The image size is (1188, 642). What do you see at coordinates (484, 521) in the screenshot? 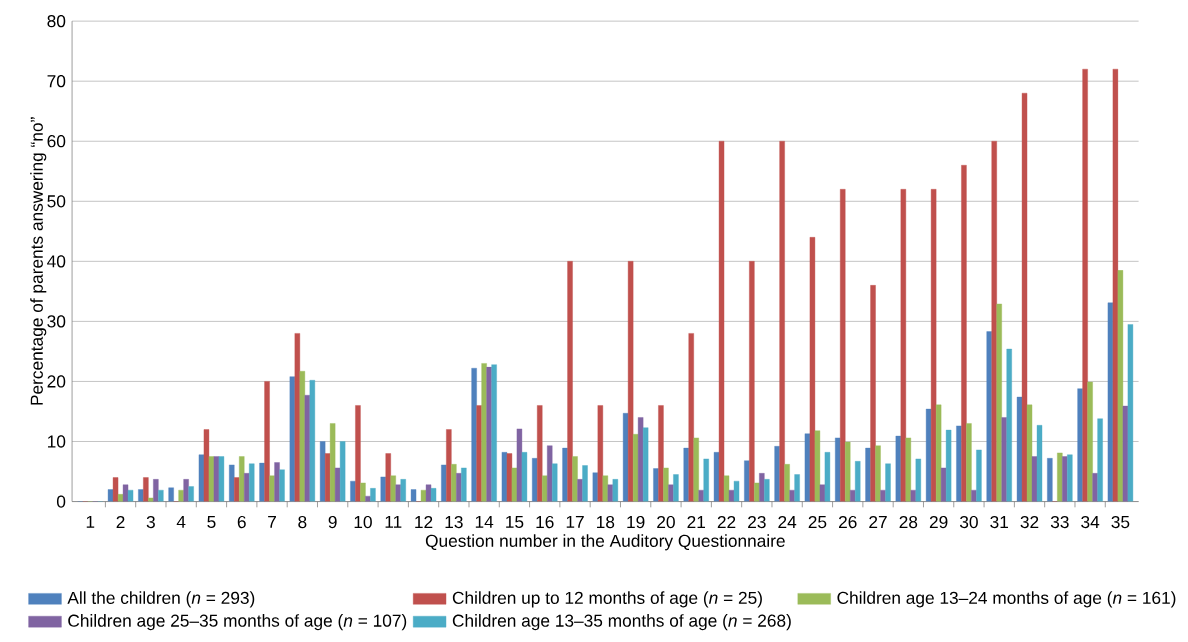
I see `x-tick-label: 14` at bounding box center [484, 521].